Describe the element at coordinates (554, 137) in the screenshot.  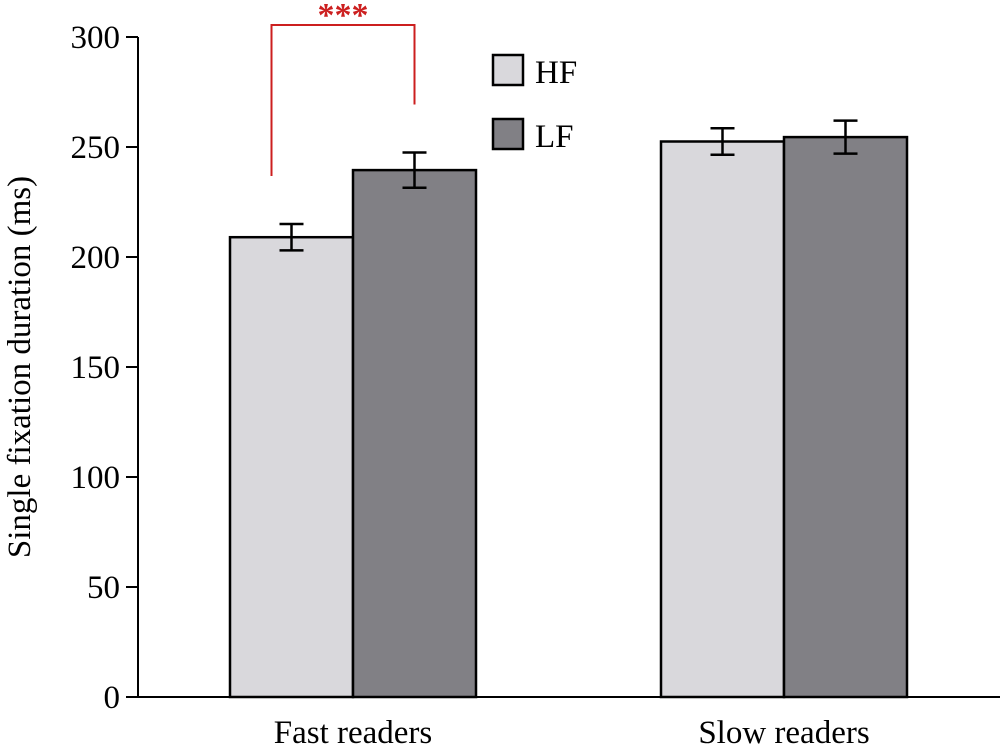
I see `legend-label-lf: LF` at that location.